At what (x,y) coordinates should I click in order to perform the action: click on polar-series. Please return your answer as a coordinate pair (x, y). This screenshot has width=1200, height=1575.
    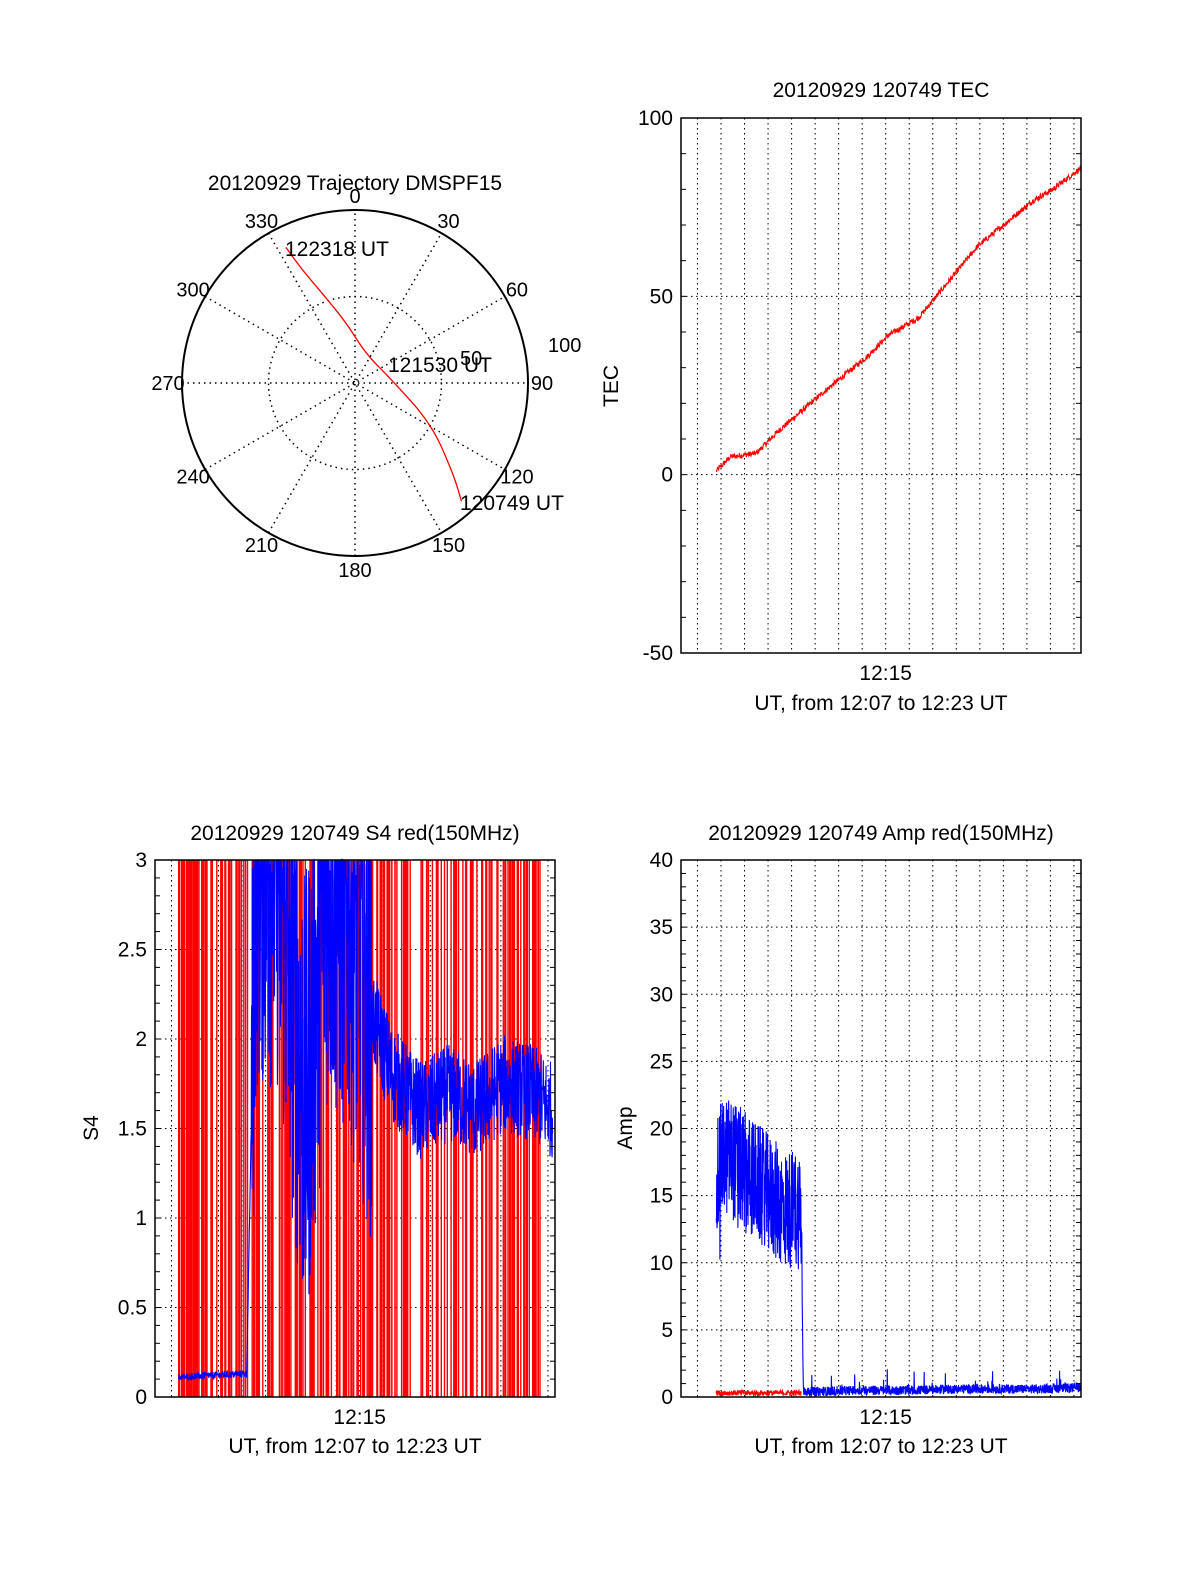
    Looking at the image, I should click on (374, 374).